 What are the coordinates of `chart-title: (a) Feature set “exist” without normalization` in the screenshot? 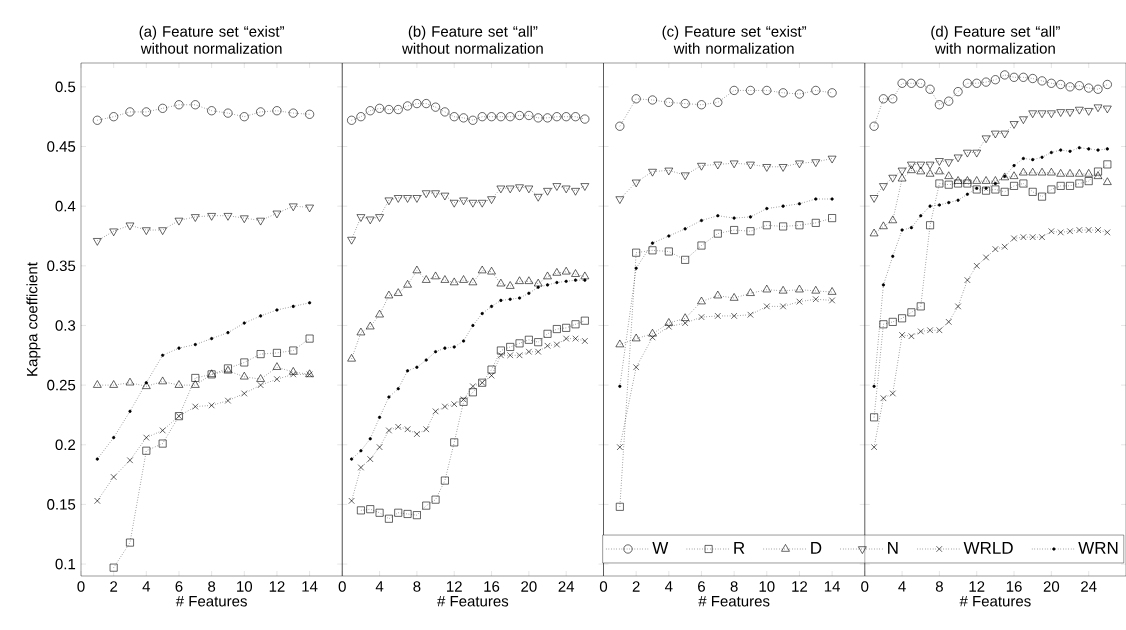 It's located at (211, 39).